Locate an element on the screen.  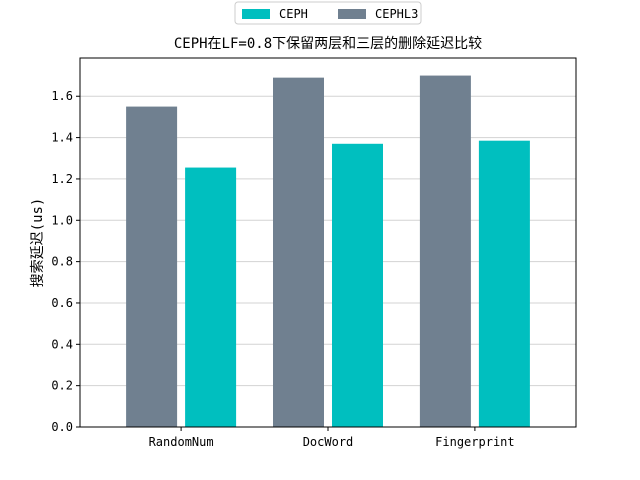
legend: CEPH CEPHL3 is located at coordinates (328, 13).